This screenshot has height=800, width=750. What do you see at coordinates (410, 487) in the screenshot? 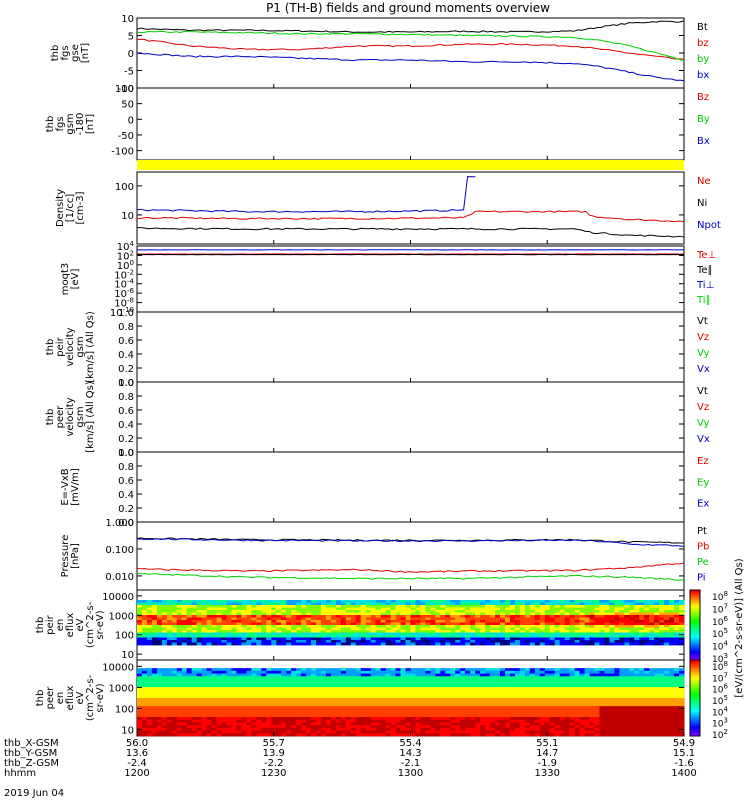
I see `panel-frame` at bounding box center [410, 487].